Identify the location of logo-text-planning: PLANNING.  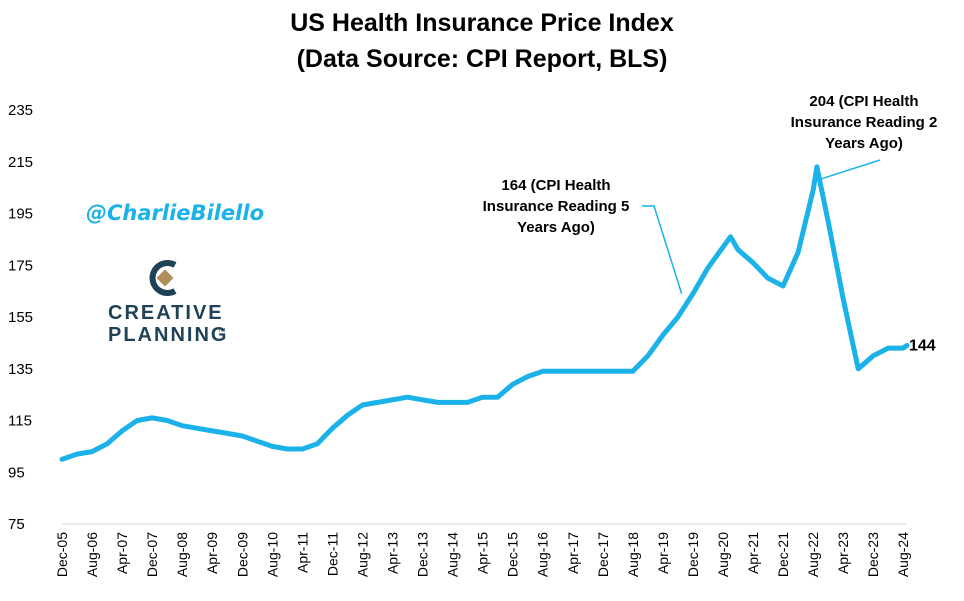
(168, 335).